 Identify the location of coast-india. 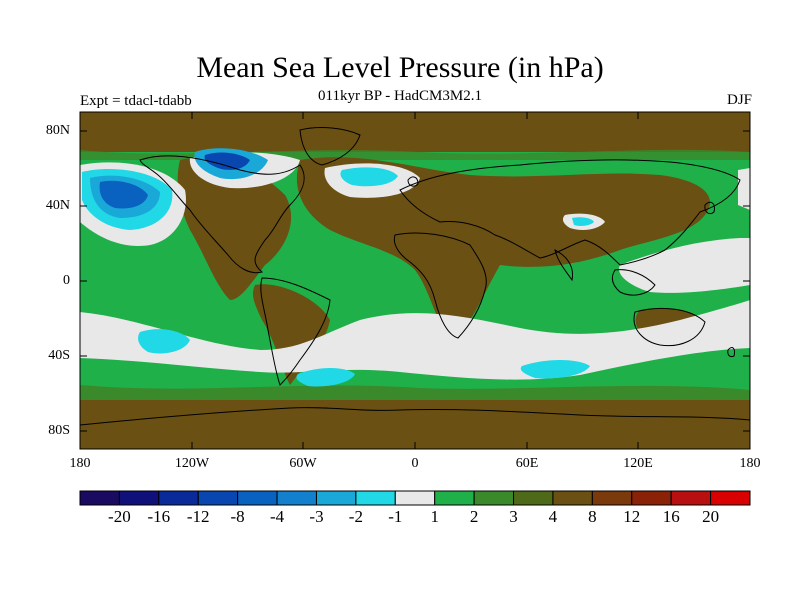
(564, 265).